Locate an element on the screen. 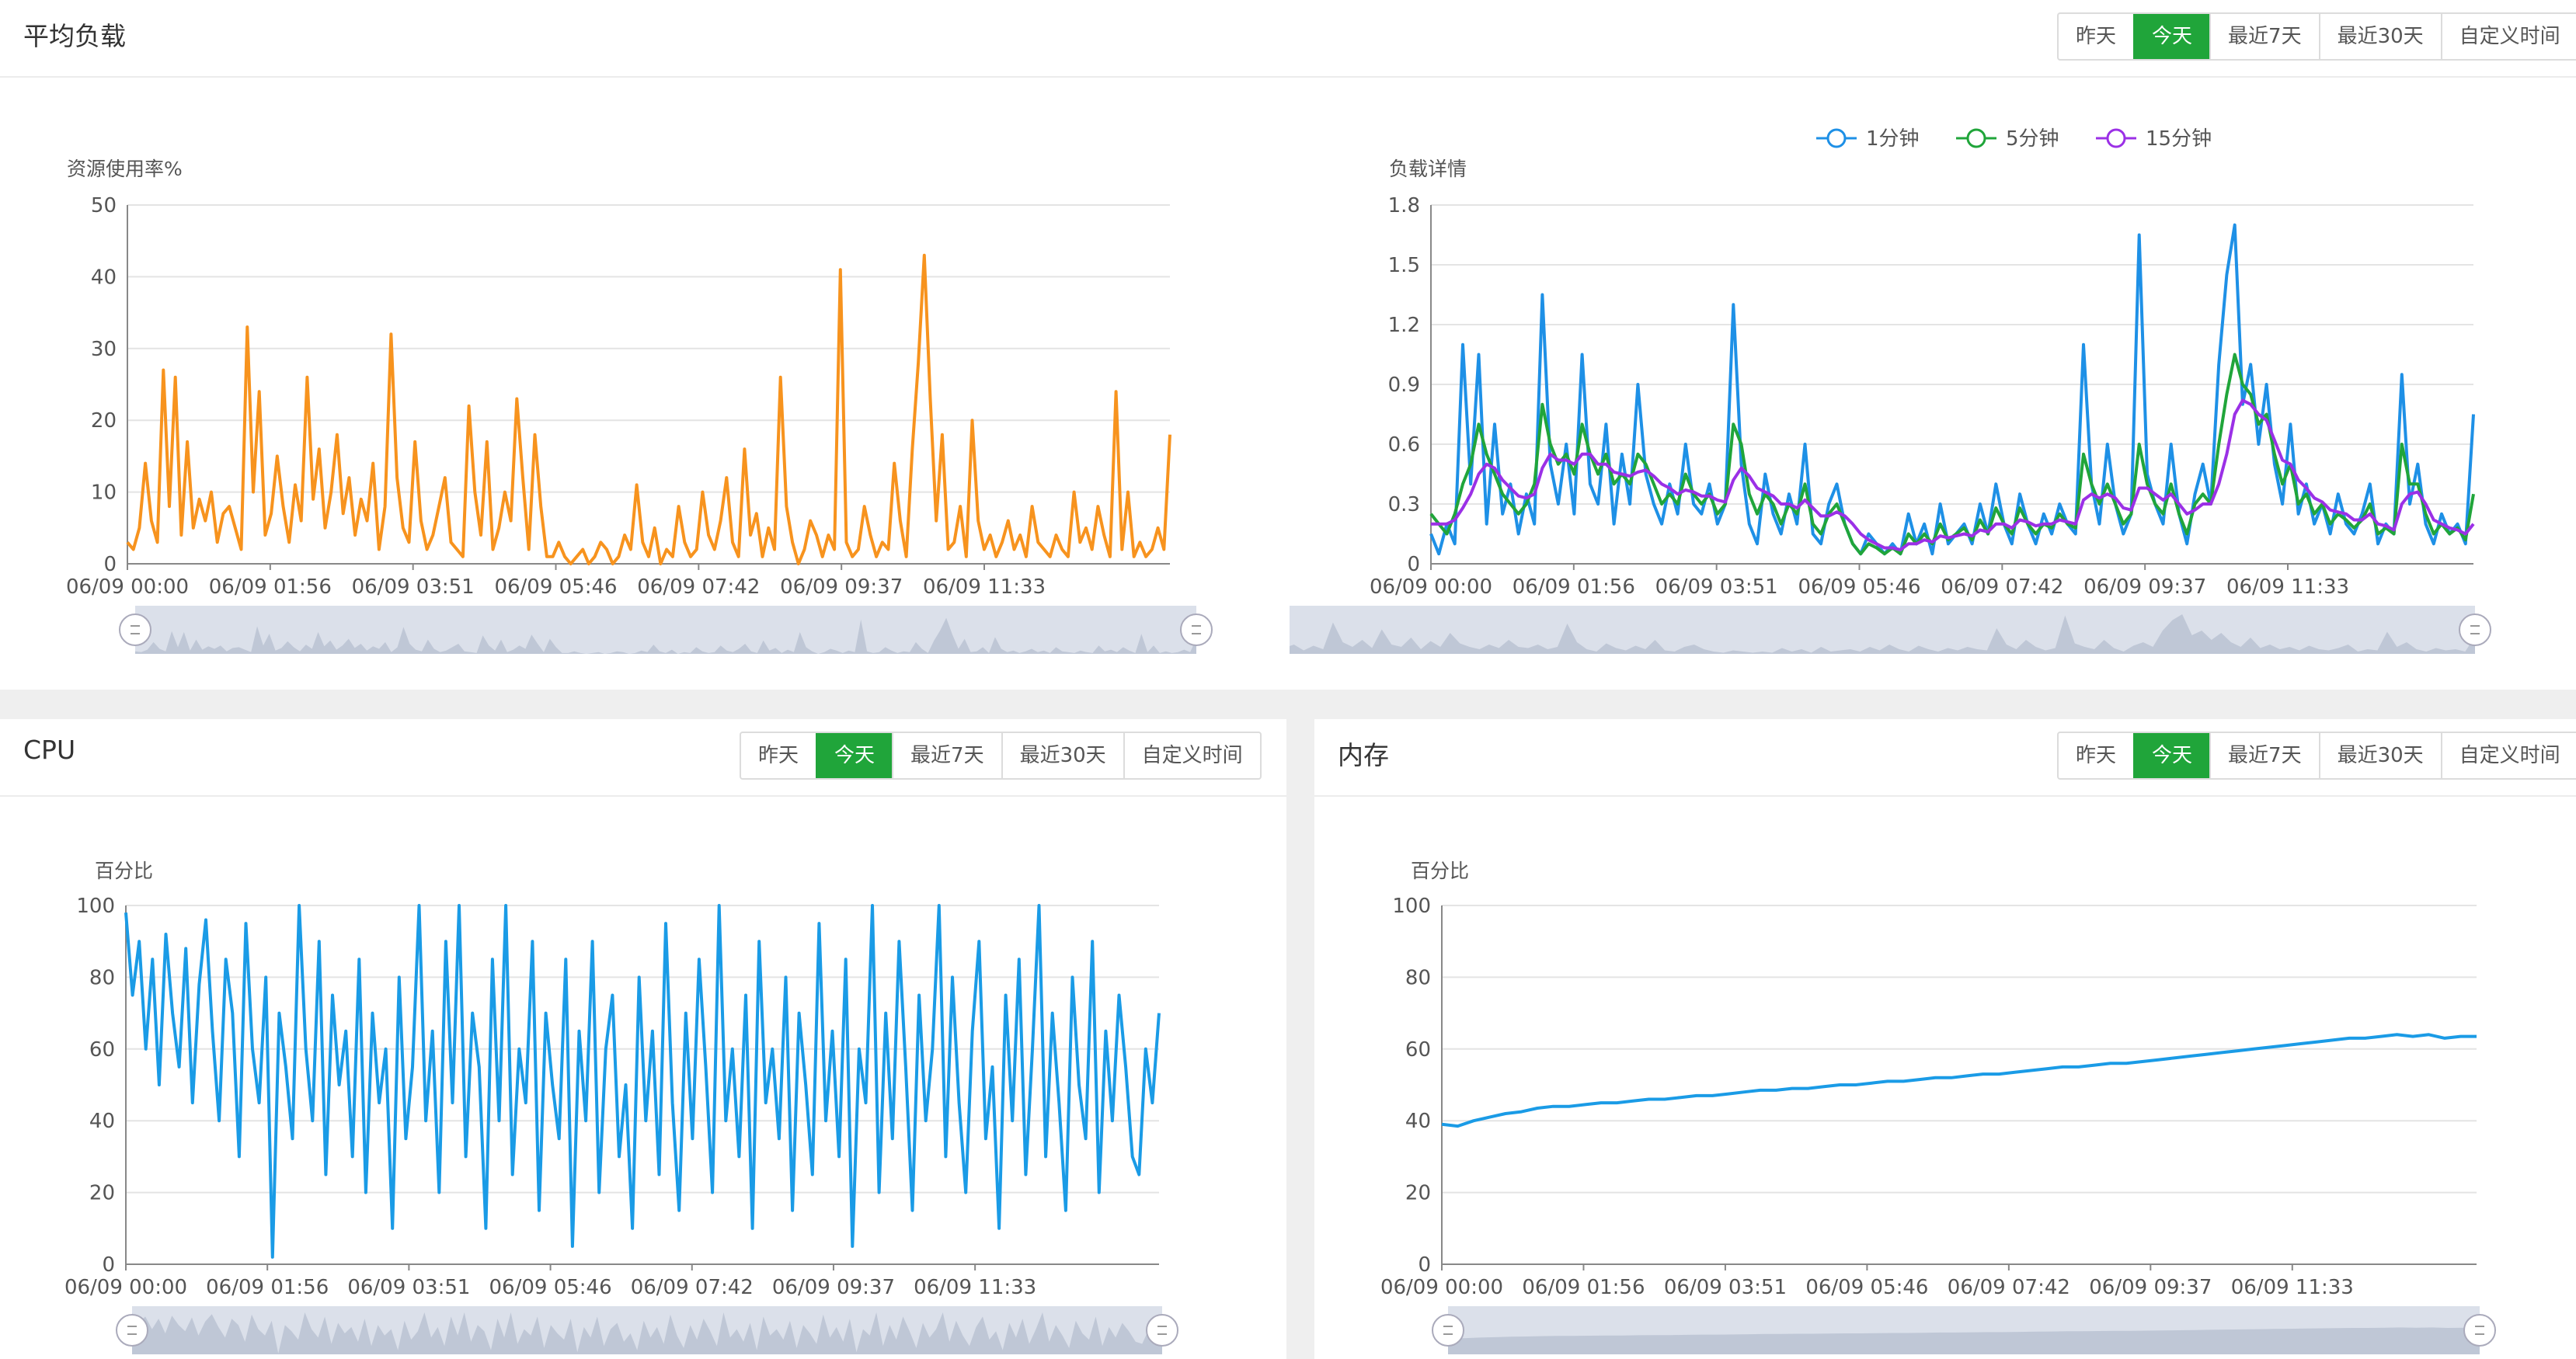 Image resolution: width=2576 pixels, height=1359 pixels. cpu-y-axis-label: 百分比 is located at coordinates (124, 871).